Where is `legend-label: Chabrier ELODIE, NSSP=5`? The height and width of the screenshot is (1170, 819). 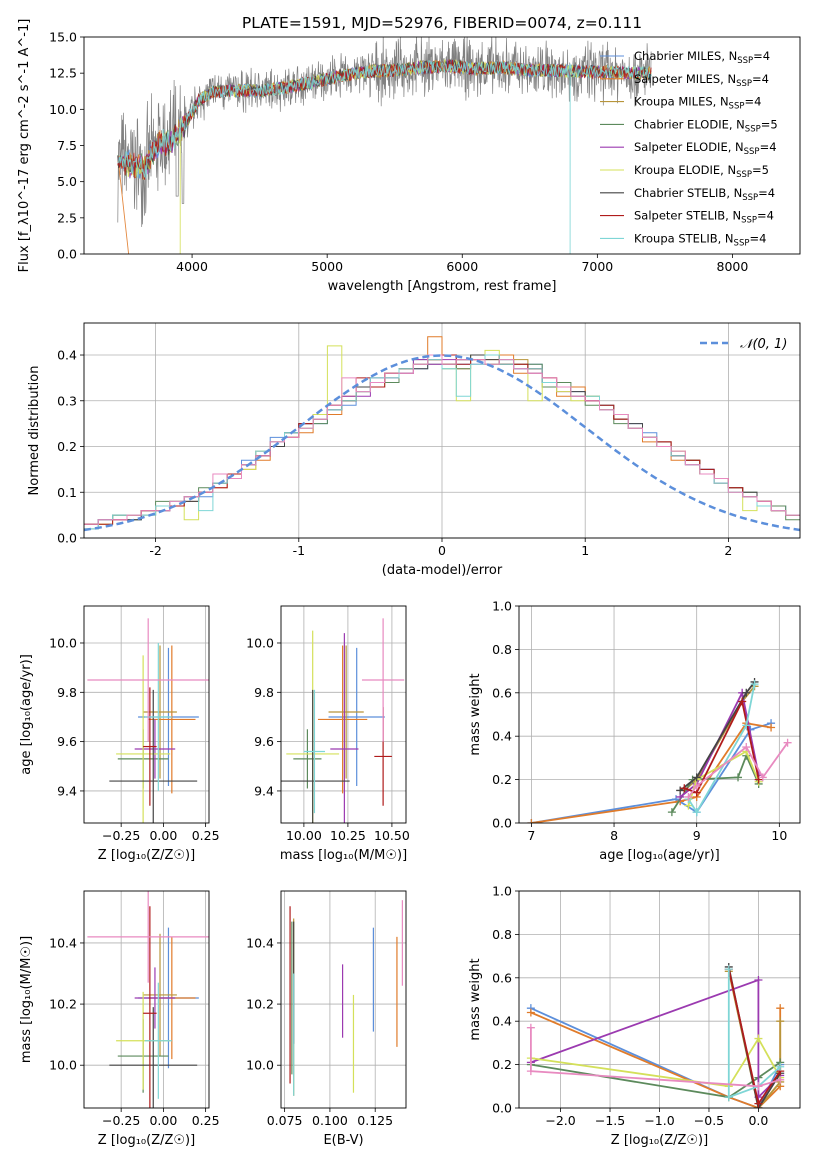
legend-label: Chabrier ELODIE, NSSP=5 is located at coordinates (706, 125).